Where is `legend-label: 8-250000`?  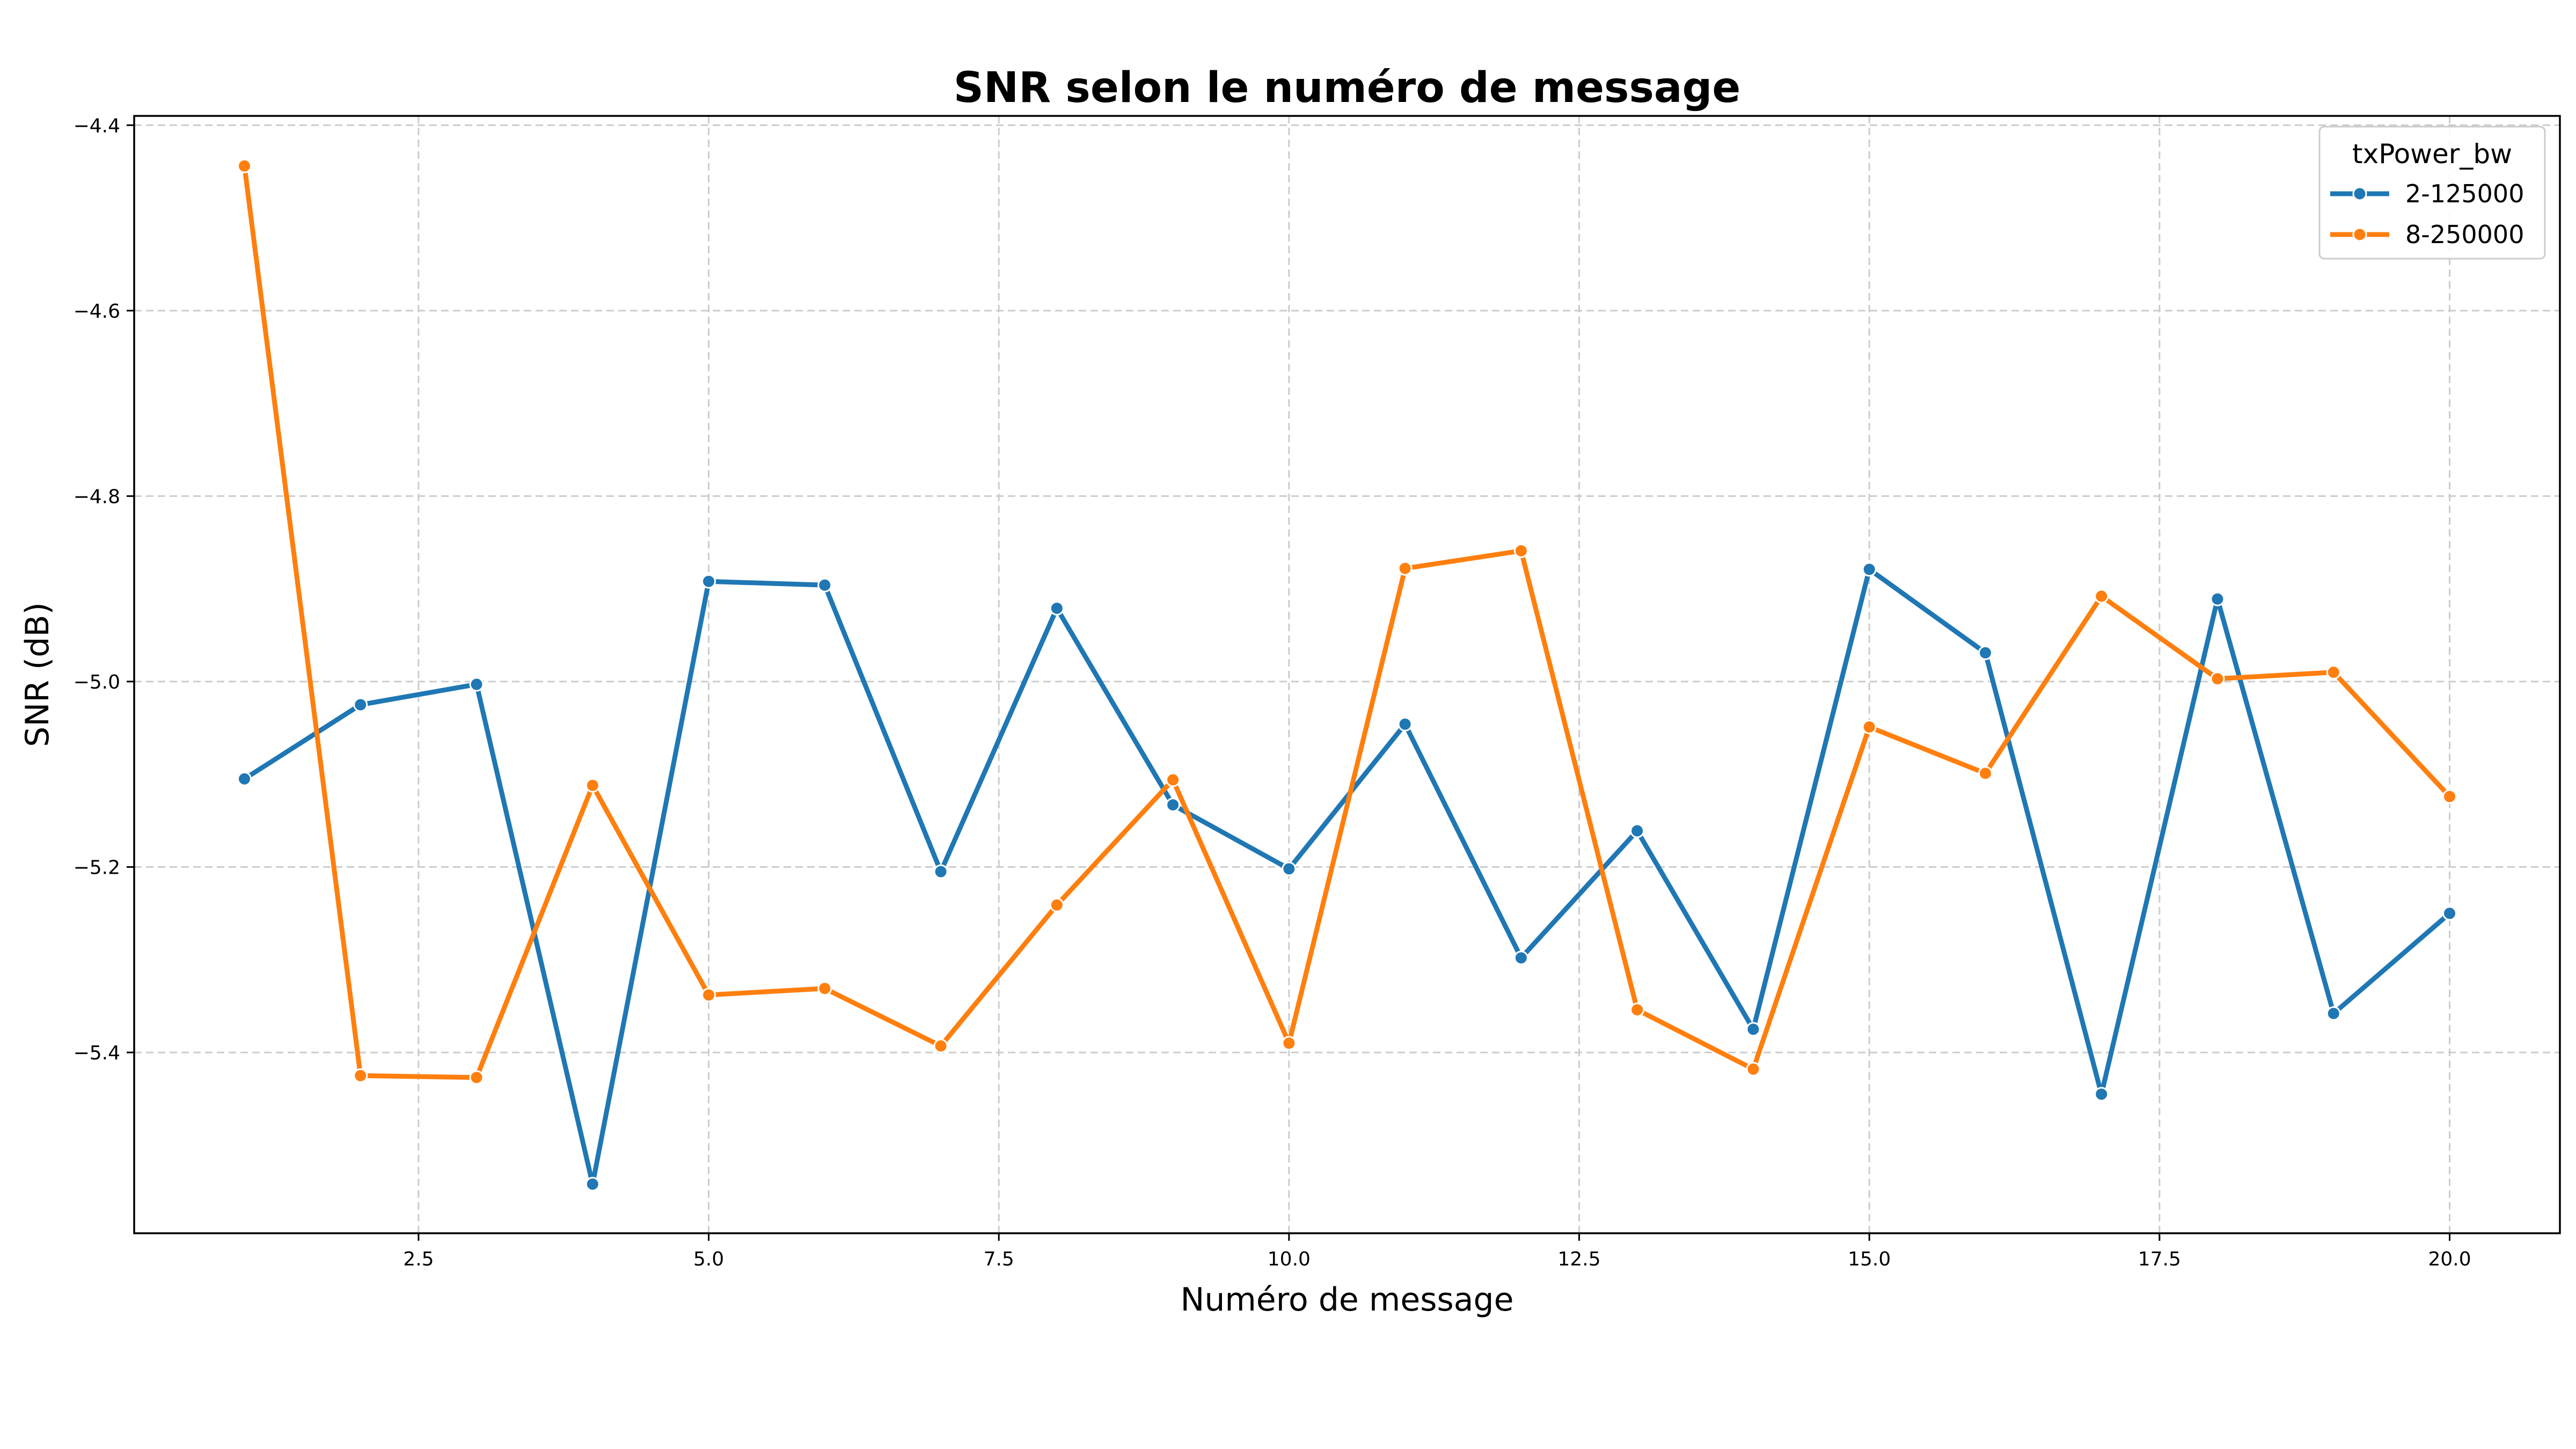
legend-label: 8-250000 is located at coordinates (2464, 234).